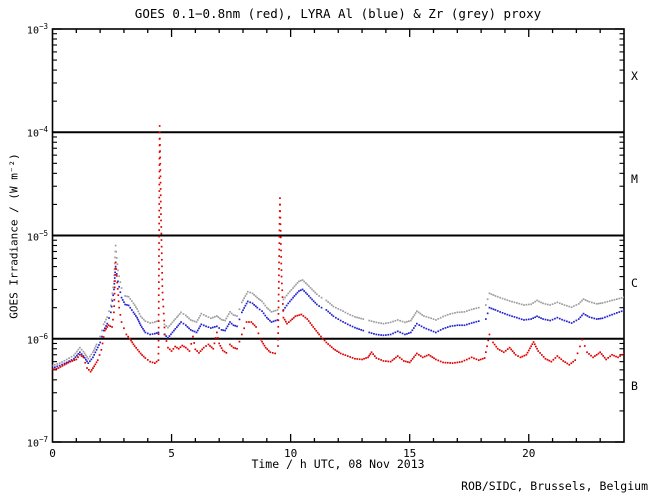 The width and height of the screenshot is (650, 500). What do you see at coordinates (52, 453) in the screenshot?
I see `x-tick-label: 0` at bounding box center [52, 453].